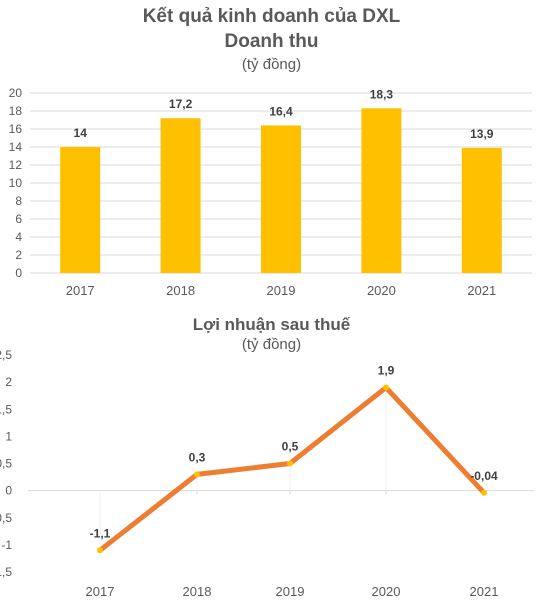  What do you see at coordinates (16, 129) in the screenshot?
I see `revenue-y-tick-label: 16` at bounding box center [16, 129].